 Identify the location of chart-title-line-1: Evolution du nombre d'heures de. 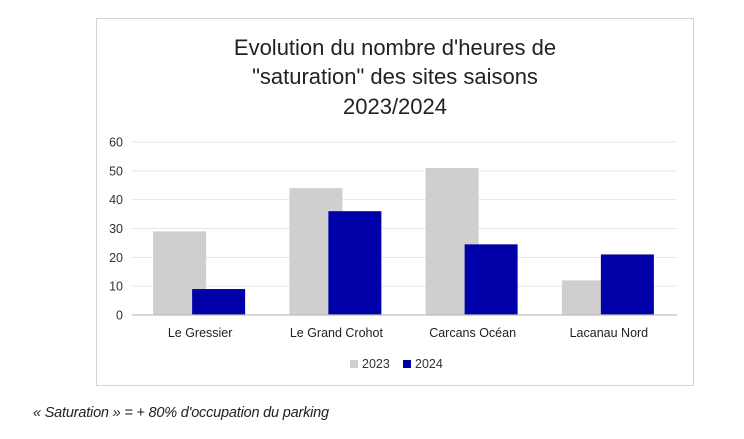
(395, 47).